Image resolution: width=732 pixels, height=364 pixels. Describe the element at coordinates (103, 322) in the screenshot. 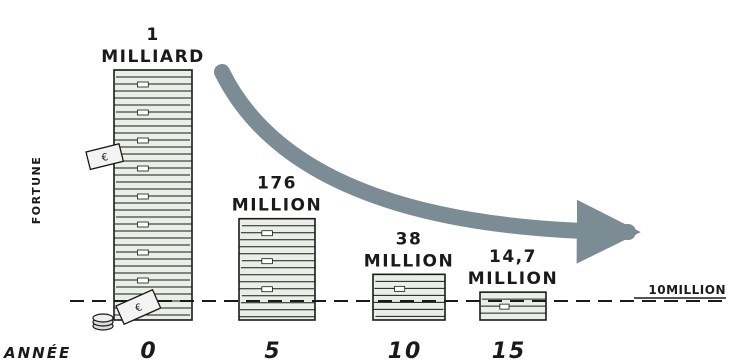

I see `coin-stack` at that location.